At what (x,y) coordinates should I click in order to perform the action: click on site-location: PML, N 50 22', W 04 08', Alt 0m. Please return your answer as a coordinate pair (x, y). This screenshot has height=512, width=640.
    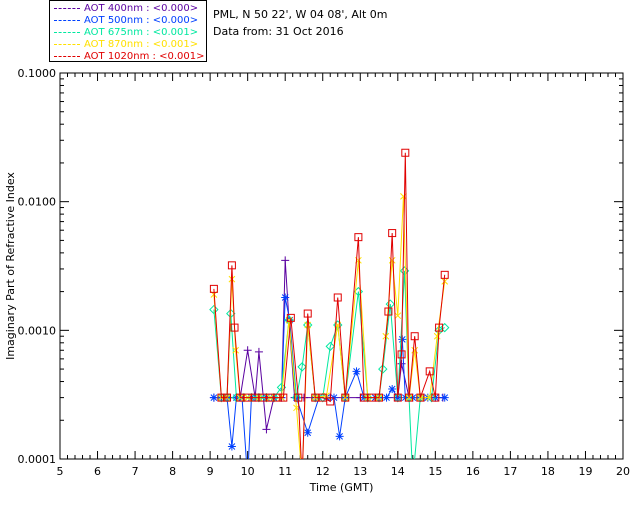
    Looking at the image, I should click on (300, 14).